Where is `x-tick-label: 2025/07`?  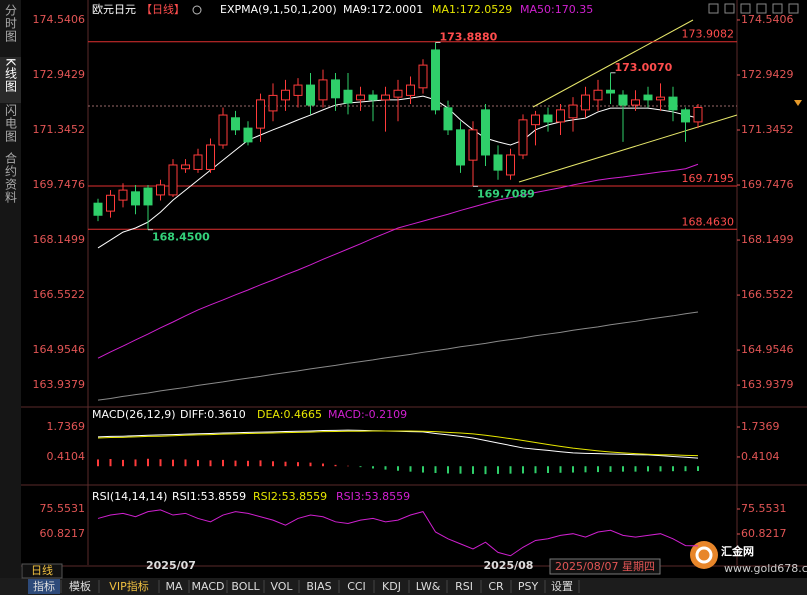 x-tick-label: 2025/07 is located at coordinates (171, 565).